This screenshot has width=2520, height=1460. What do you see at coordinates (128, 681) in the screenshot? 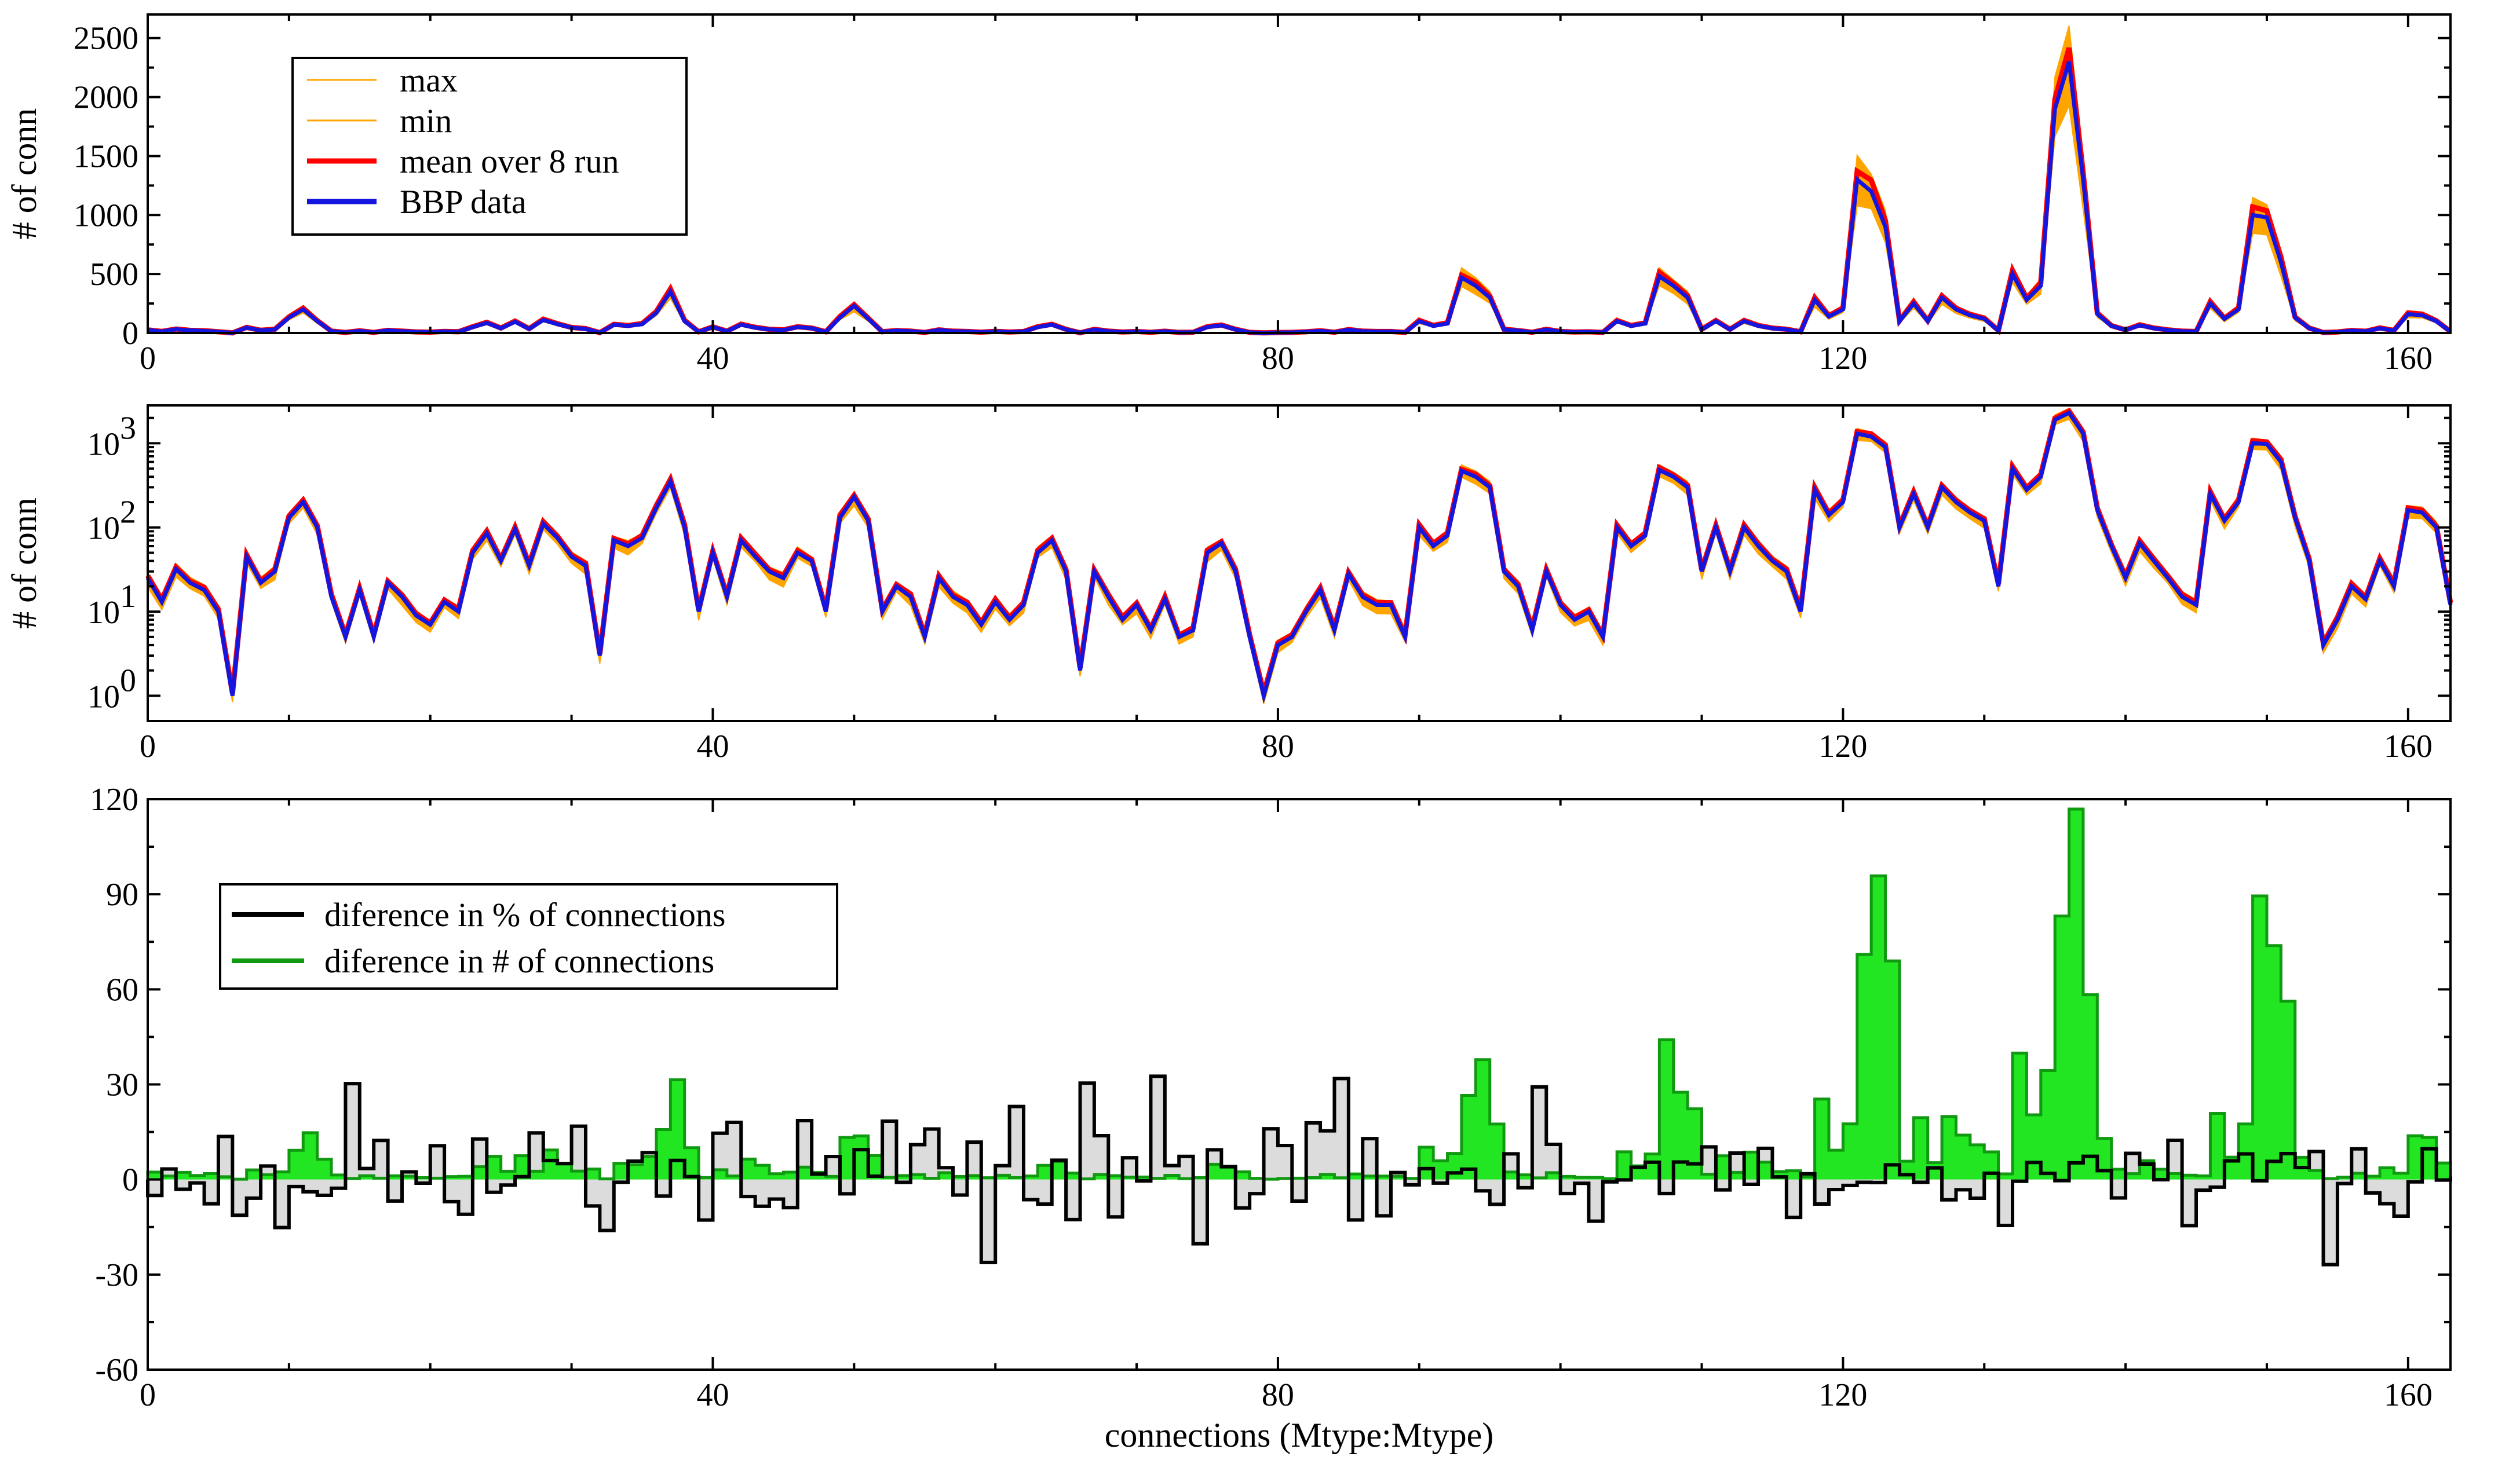
I see `y-tick-exponent: 0` at bounding box center [128, 681].